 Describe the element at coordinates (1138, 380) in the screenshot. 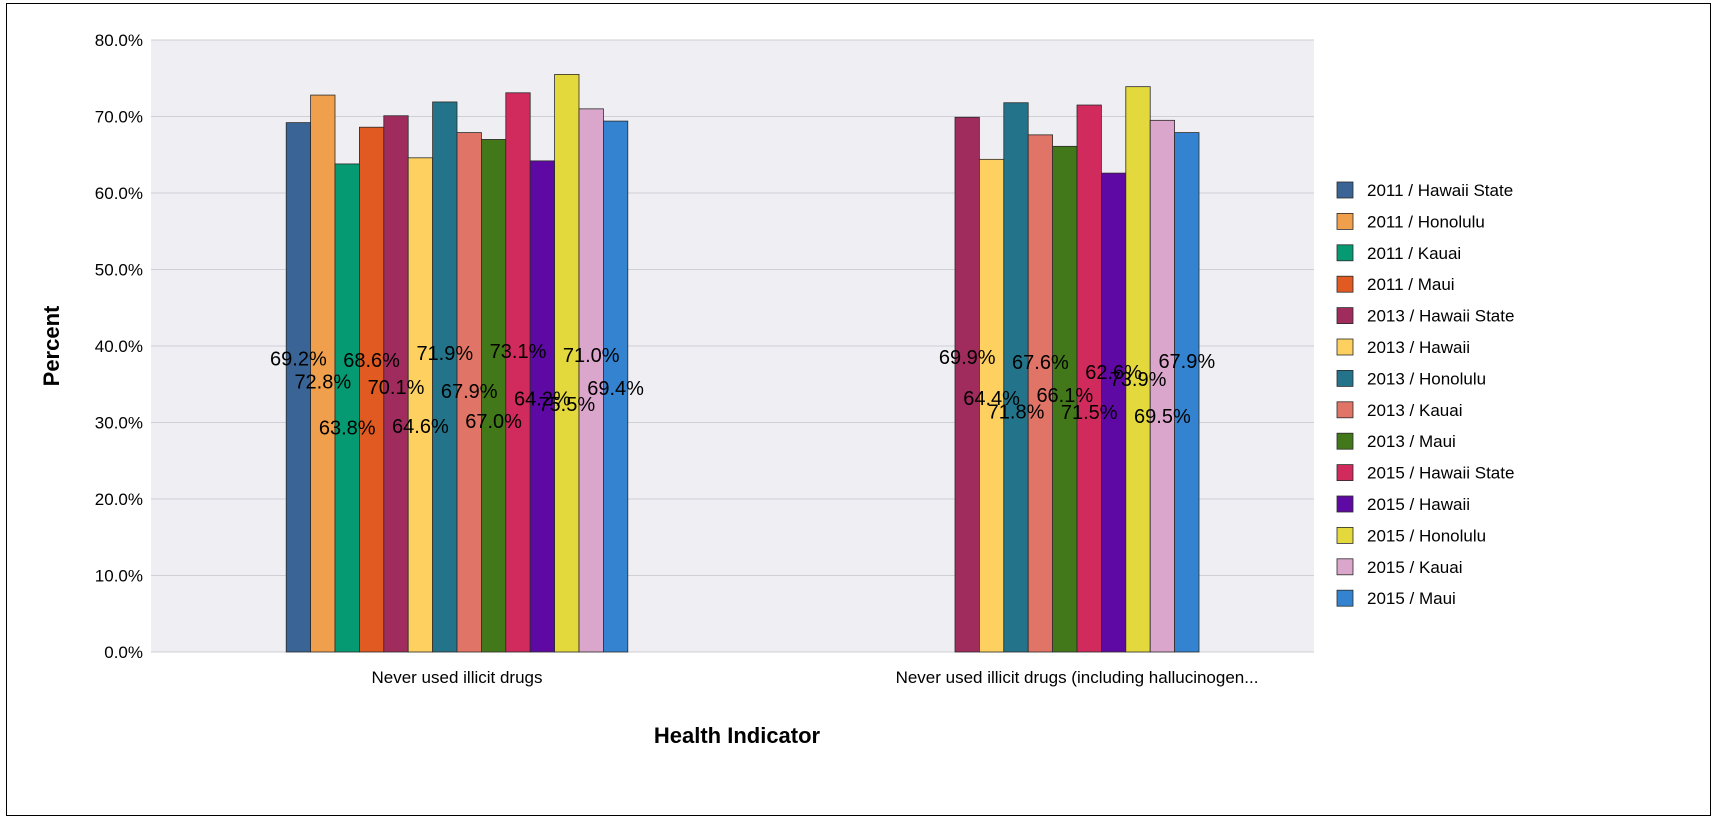

I see `data-label: 73.9%` at that location.